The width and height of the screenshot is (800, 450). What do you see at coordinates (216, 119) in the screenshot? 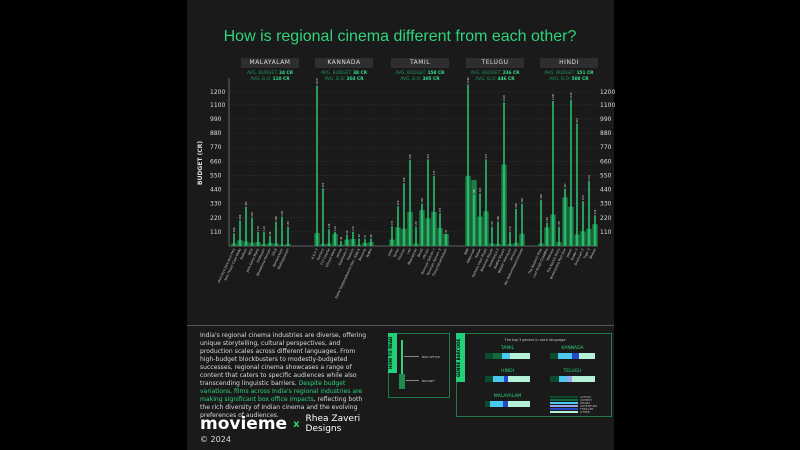
I see `y-tick-label-left: 990` at bounding box center [216, 119].